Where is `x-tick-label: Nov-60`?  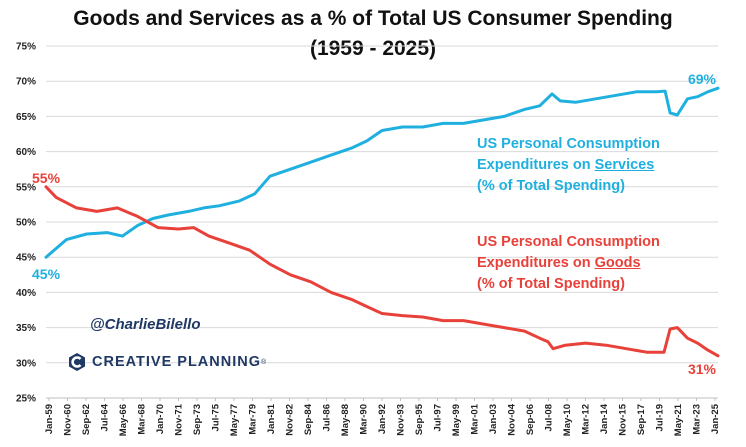 x-tick-label: Nov-60 is located at coordinates (68, 420).